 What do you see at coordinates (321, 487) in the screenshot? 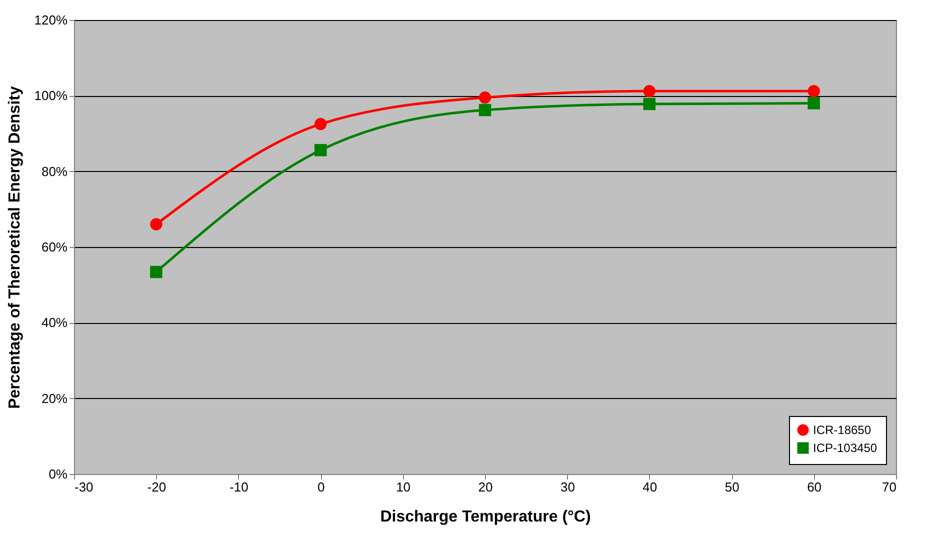
I see `x-tick-label: 0` at bounding box center [321, 487].